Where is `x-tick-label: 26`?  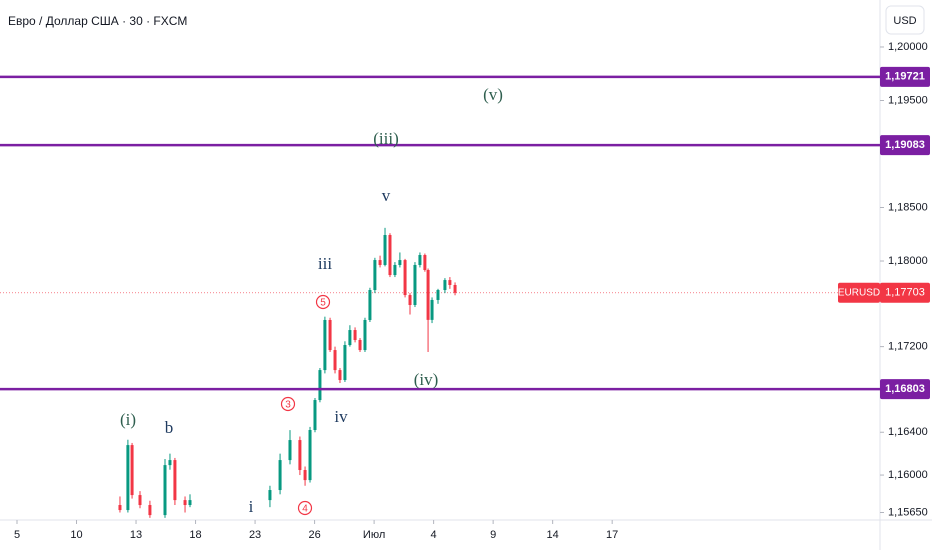
x-tick-label: 26 is located at coordinates (314, 535).